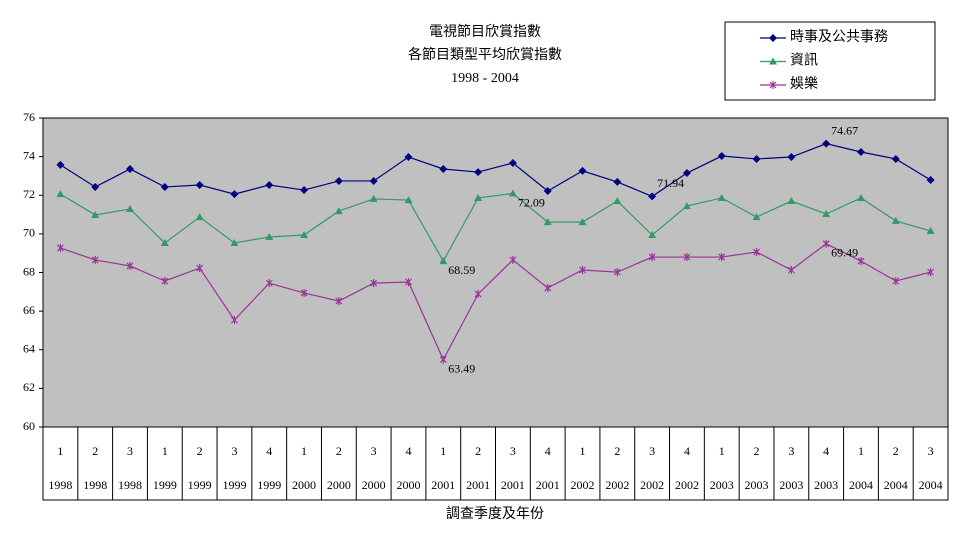 The image size is (965, 545). What do you see at coordinates (804, 61) in the screenshot?
I see `legend-label: 資訊` at bounding box center [804, 61].